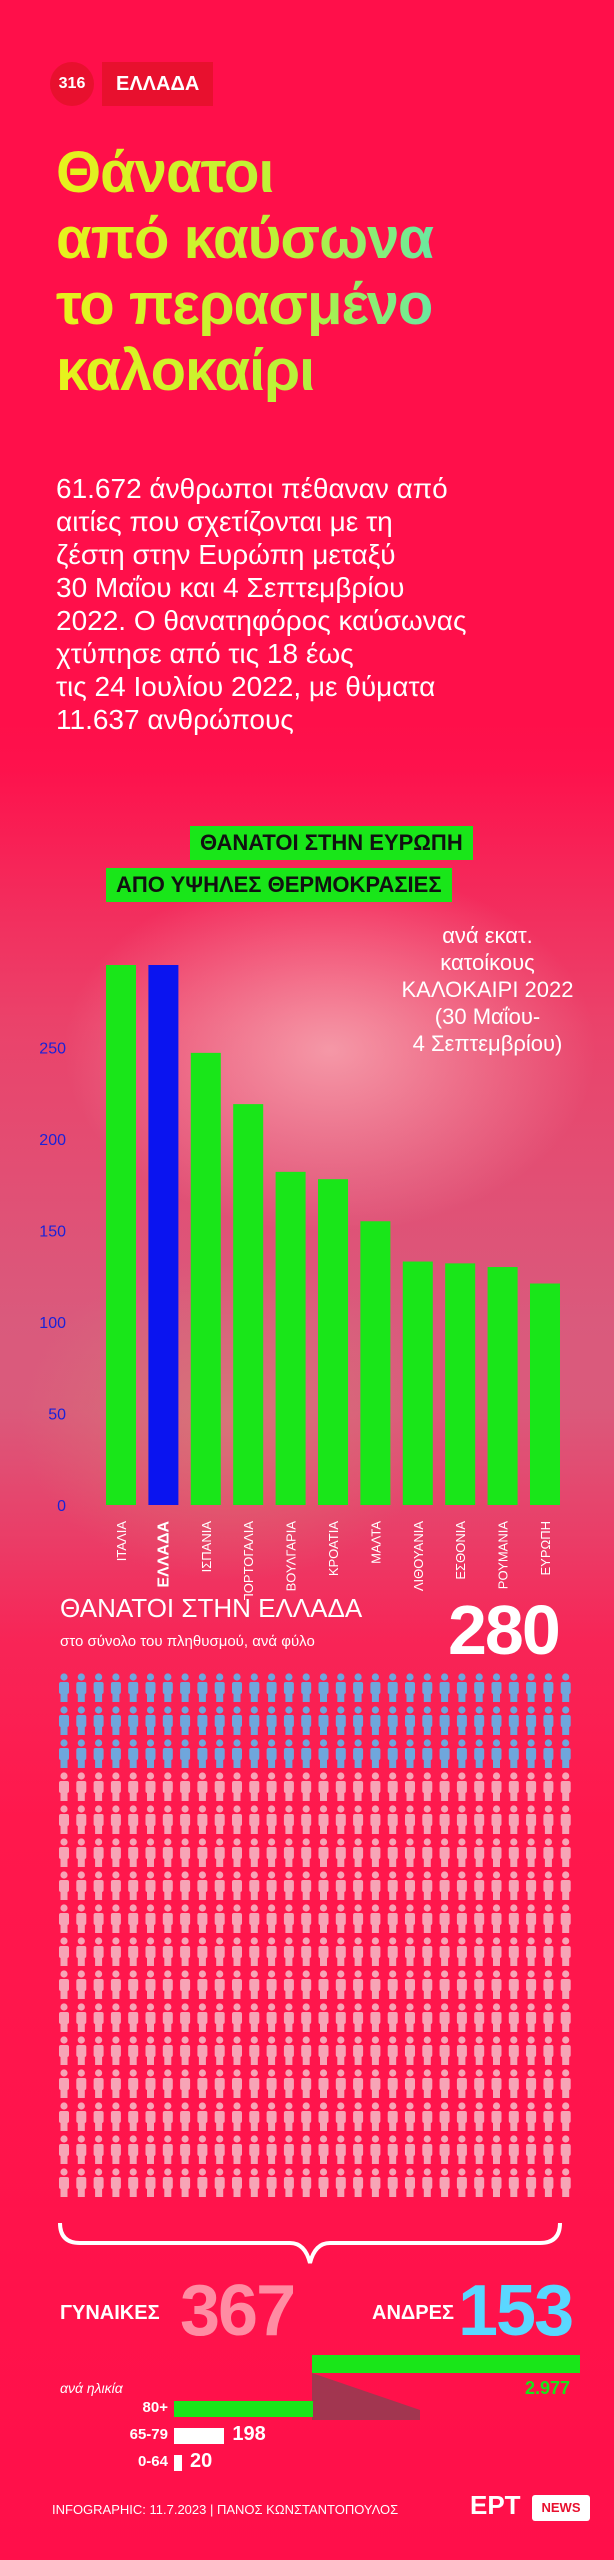 This screenshot has height=2560, width=614. What do you see at coordinates (504, 1630) in the screenshot?
I see `greece-total: 280` at bounding box center [504, 1630].